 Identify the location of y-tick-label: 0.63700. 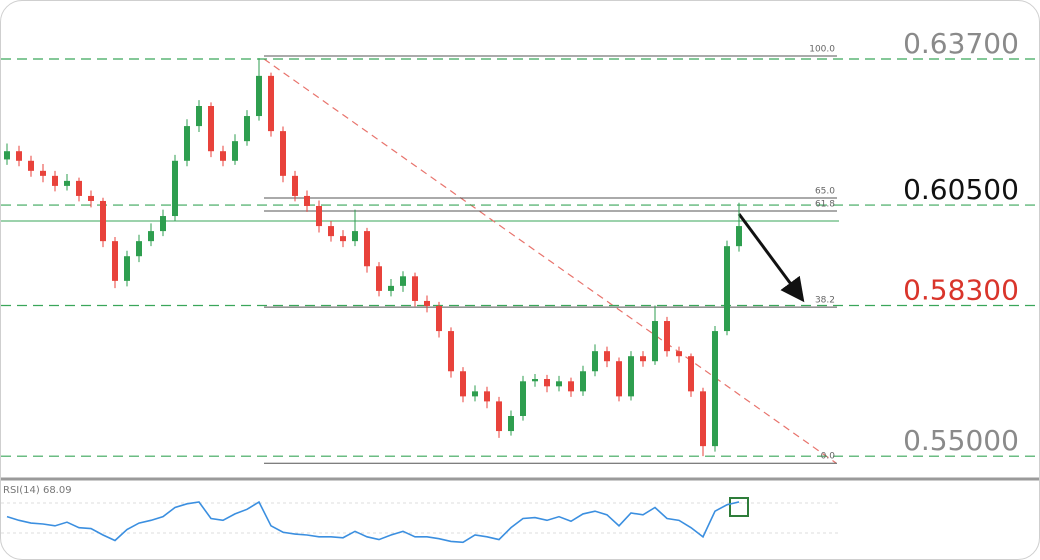
(961, 43).